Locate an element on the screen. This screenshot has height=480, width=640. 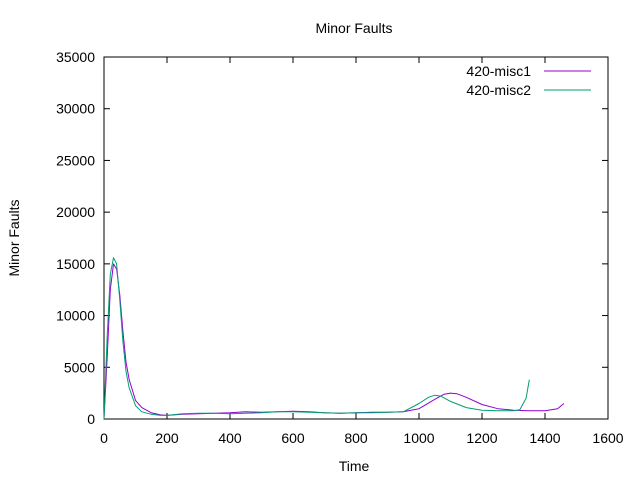
legend-label: 420-misc1 is located at coordinates (498, 71).